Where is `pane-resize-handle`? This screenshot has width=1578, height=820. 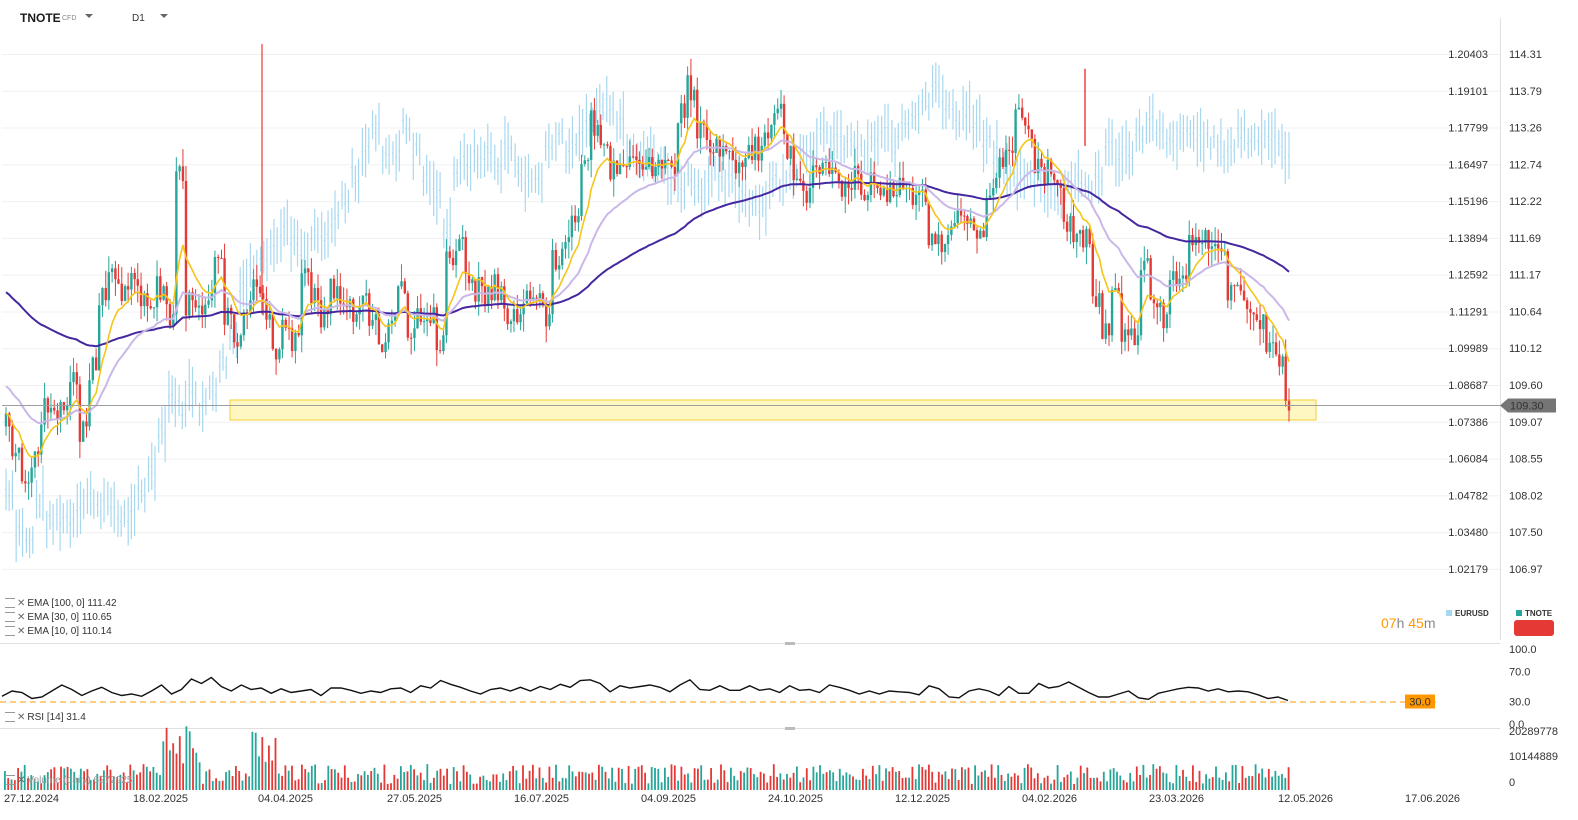 pane-resize-handle is located at coordinates (790, 643).